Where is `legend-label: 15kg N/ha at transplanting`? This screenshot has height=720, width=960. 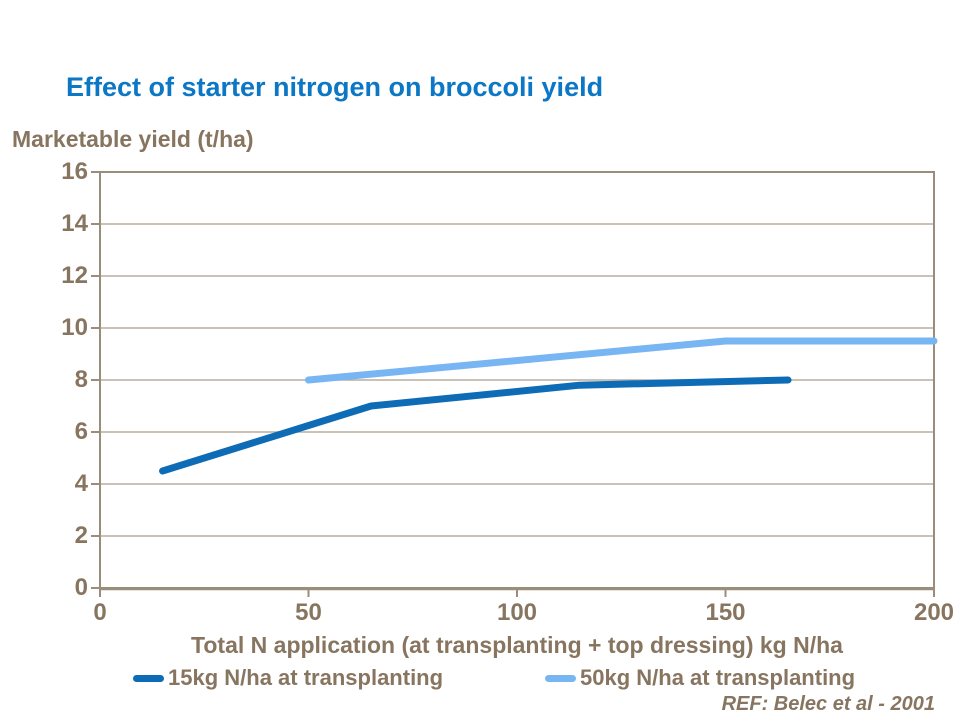
legend-label: 15kg N/ha at transplanting is located at coordinates (306, 677).